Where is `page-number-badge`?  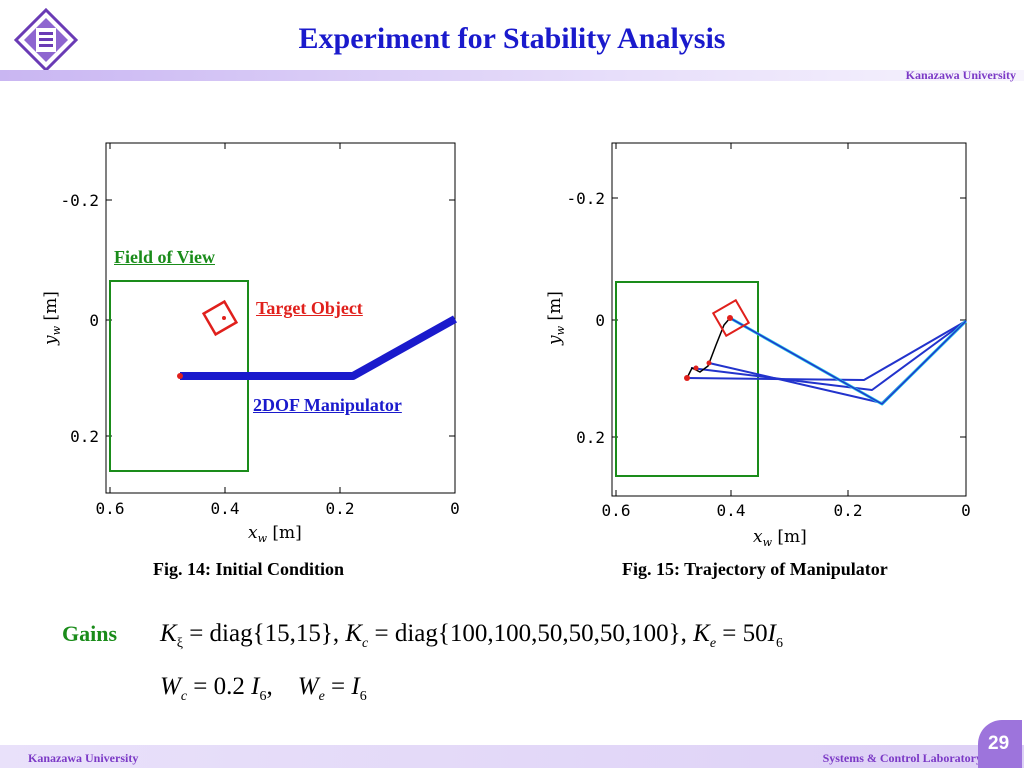
page-number-badge is located at coordinates (1000, 744).